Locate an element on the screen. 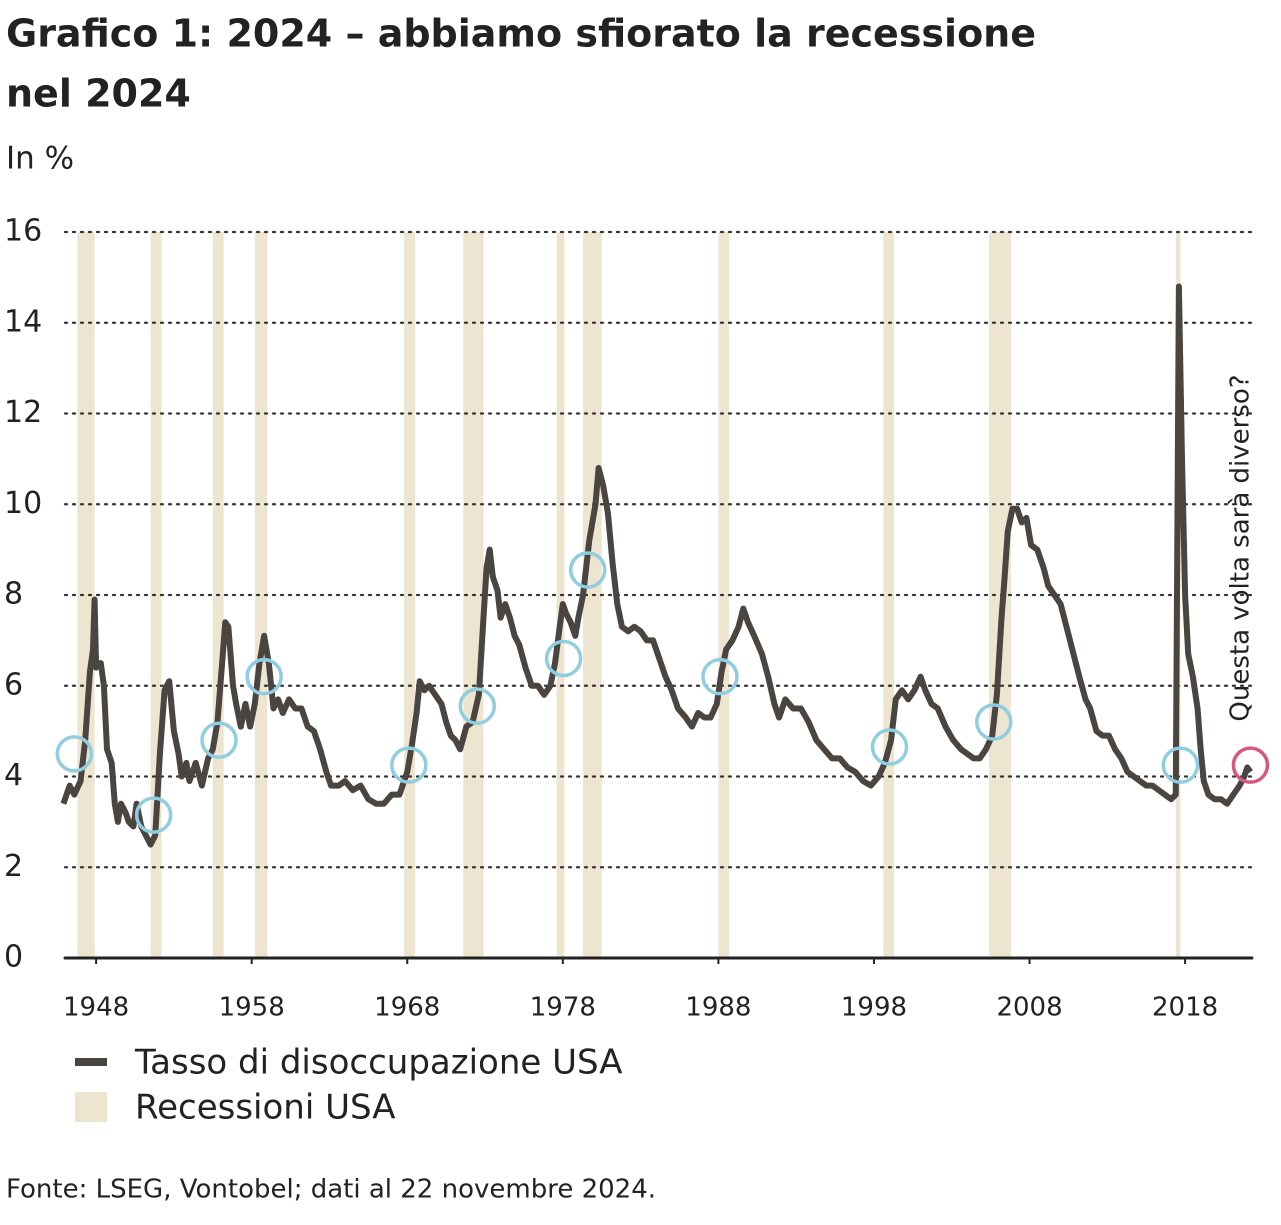  y-tick-label: 12 is located at coordinates (23, 412).